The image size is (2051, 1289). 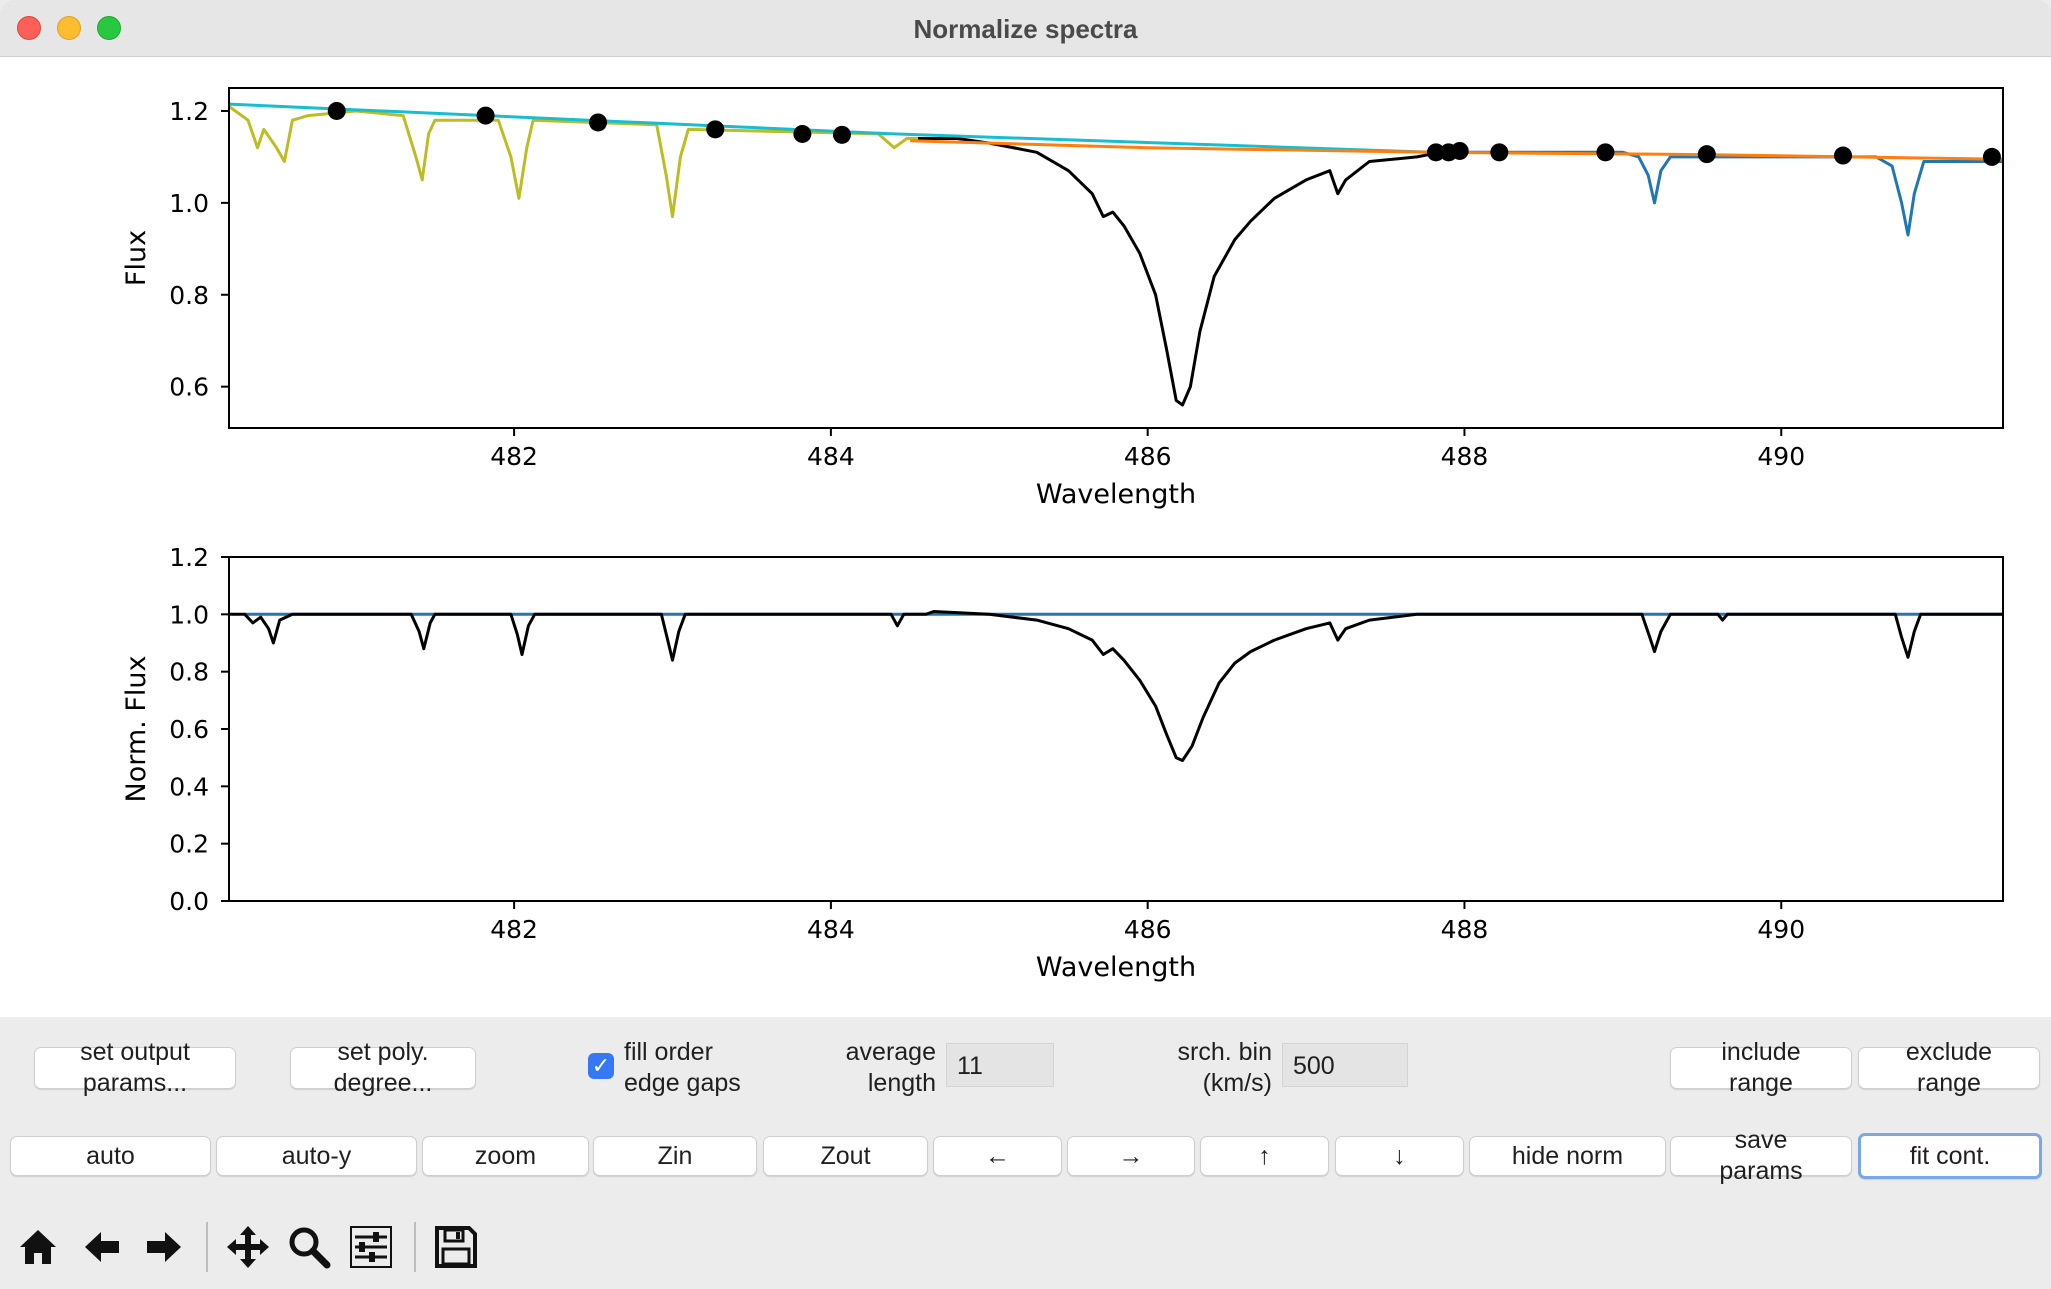 I want to click on pan-icon, so click(x=248, y=1247).